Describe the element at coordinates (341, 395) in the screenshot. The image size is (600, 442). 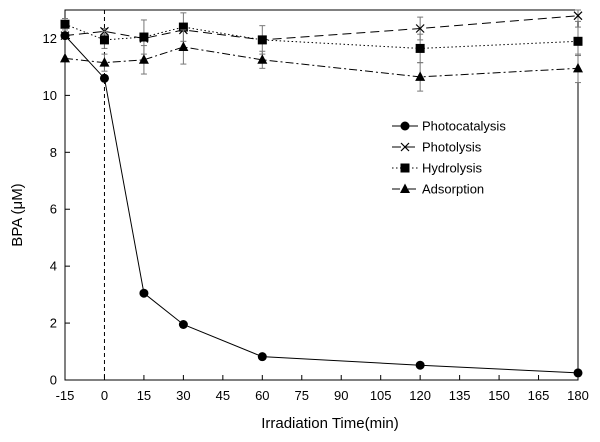
I see `x-tick-label: 90` at that location.